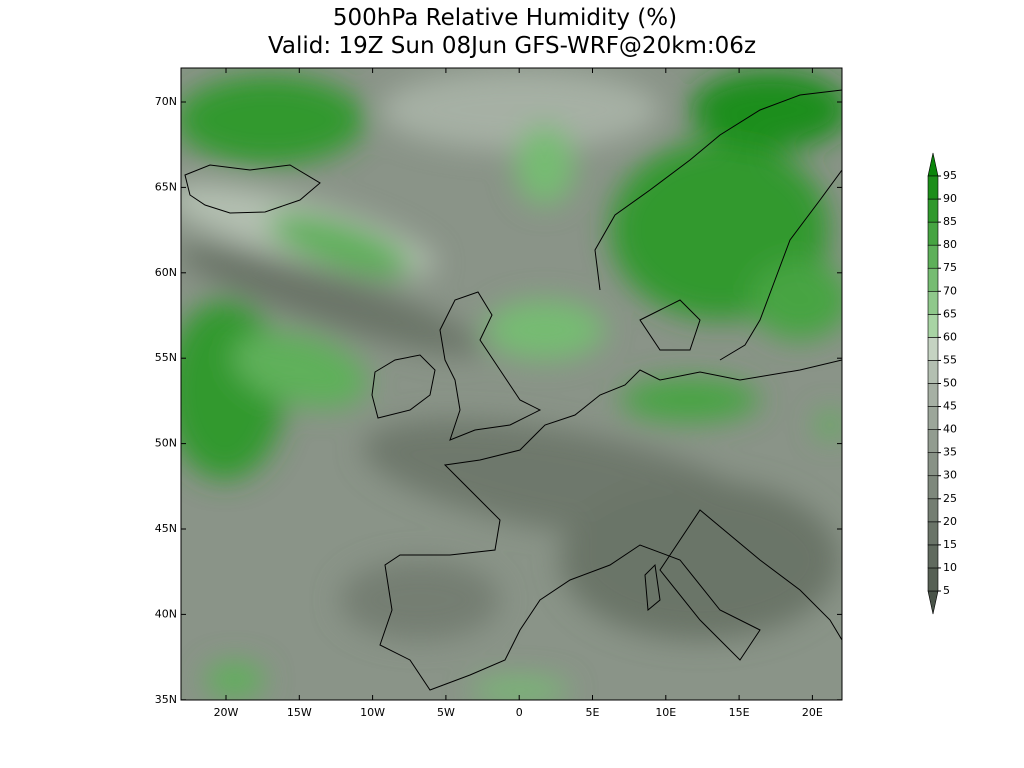  What do you see at coordinates (166, 272) in the screenshot?
I see `lat-label: 60N` at bounding box center [166, 272].